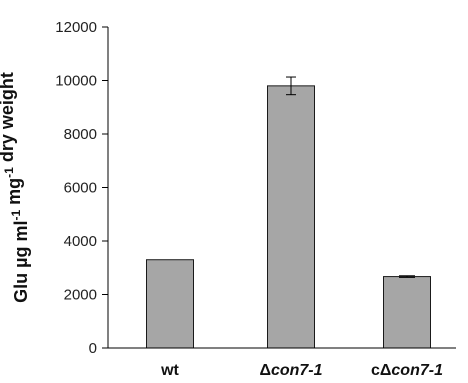 The width and height of the screenshot is (468, 383). Describe the element at coordinates (350, 177) in the screenshot. I see `error-bars` at that location.